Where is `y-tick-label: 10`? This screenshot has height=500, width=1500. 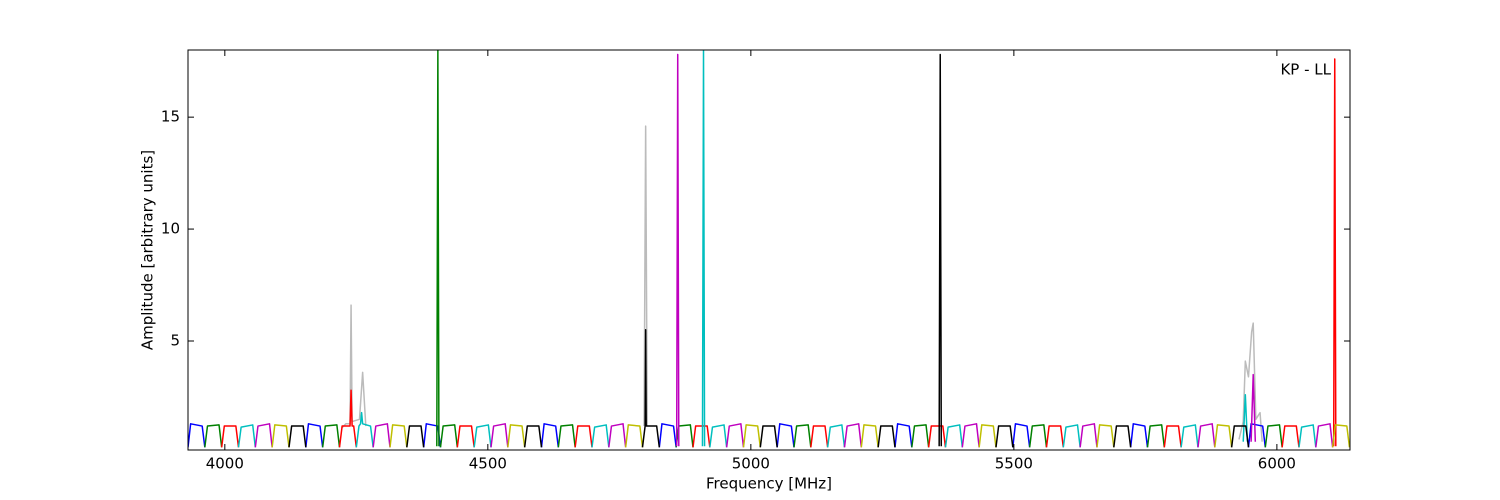 y-tick-label: 10 is located at coordinates (170, 229).